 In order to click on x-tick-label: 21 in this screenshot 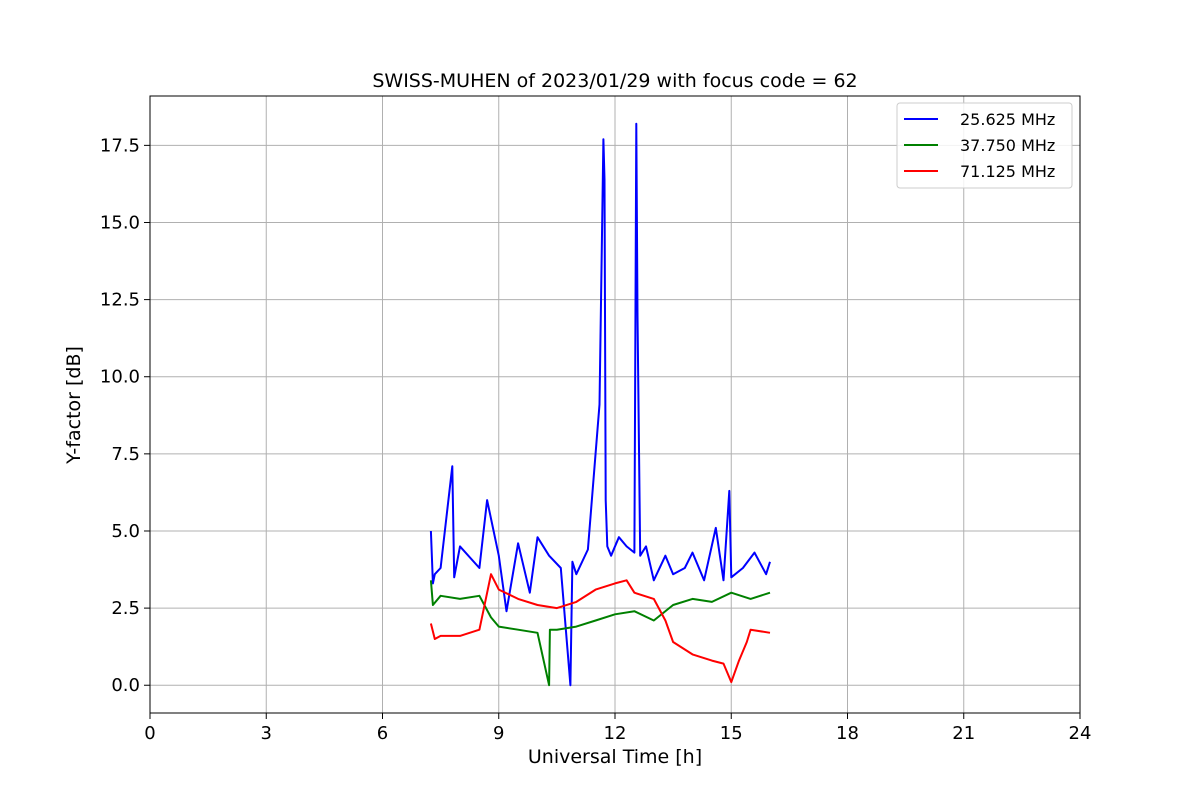, I will do `click(963, 733)`.